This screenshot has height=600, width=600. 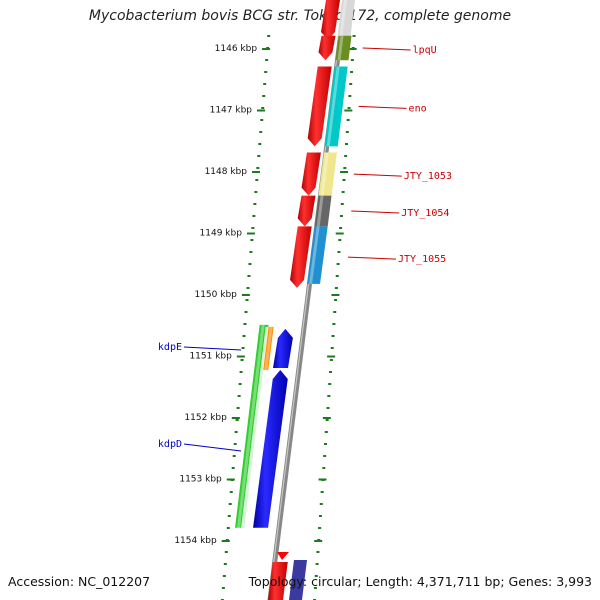 What do you see at coordinates (205, 418) in the screenshot?
I see `tick-label: 1152 kbp` at bounding box center [205, 418].